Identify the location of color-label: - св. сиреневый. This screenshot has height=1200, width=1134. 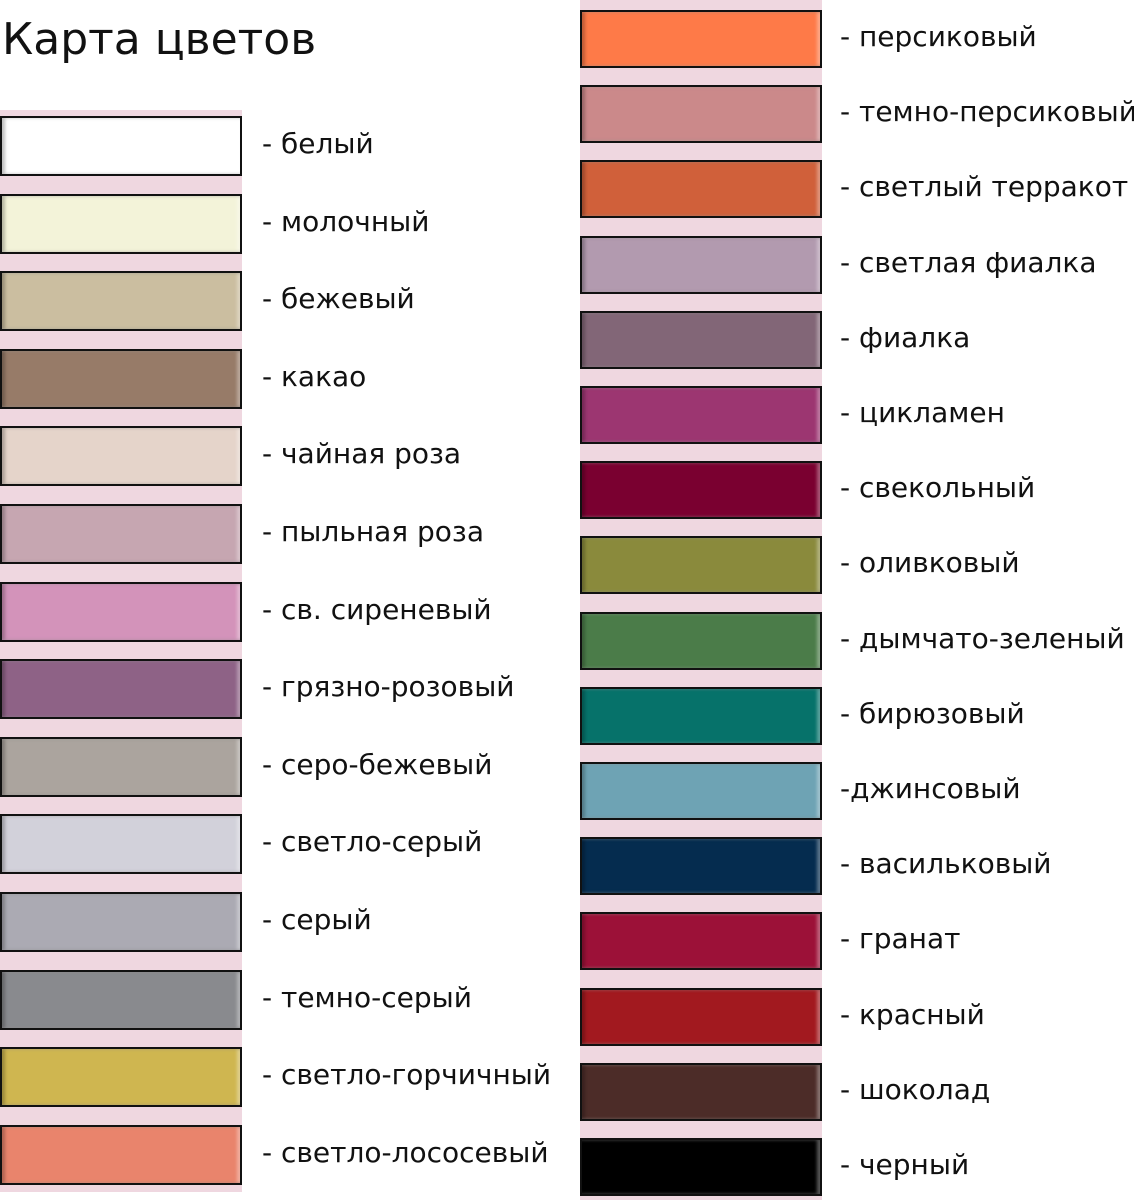
(377, 609).